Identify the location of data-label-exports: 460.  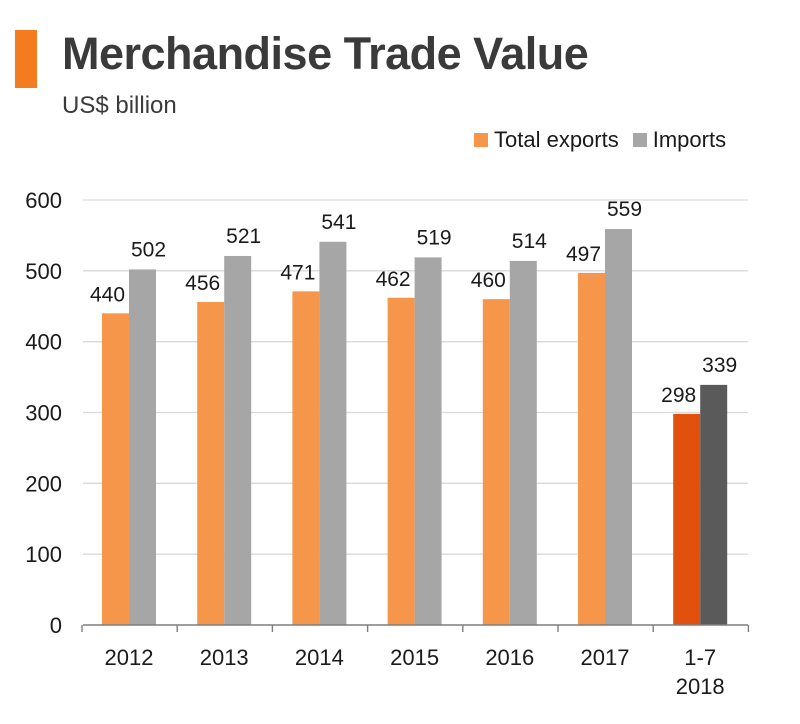
(488, 280).